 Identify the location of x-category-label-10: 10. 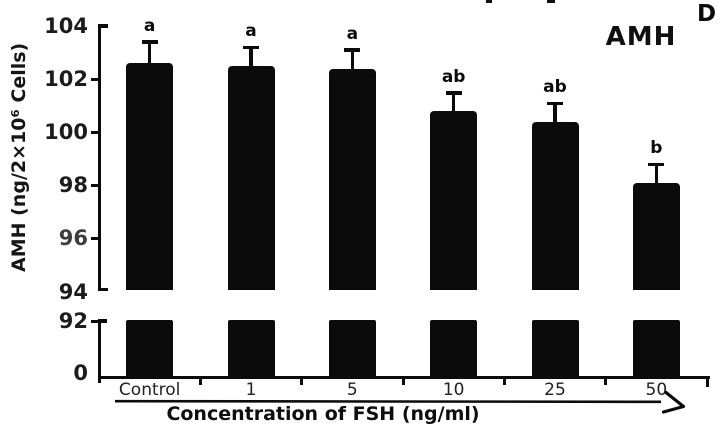
(453, 390).